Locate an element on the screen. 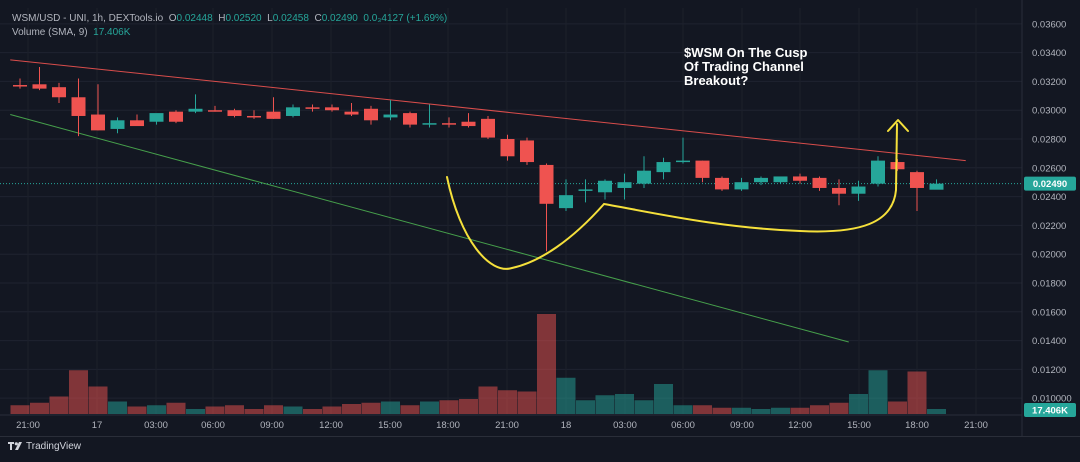 The height and width of the screenshot is (462, 1080). legend-high-label: H is located at coordinates (222, 18).